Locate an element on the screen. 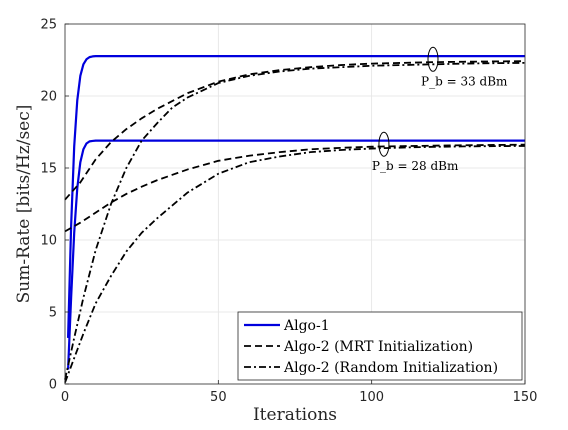 The image size is (568, 430). x-tick-label: 0 is located at coordinates (65, 397).